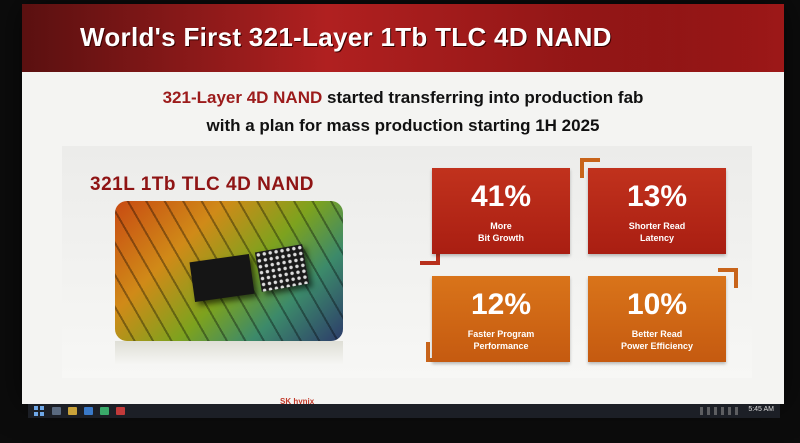  What do you see at coordinates (657, 340) in the screenshot?
I see `stat-label: Better Read Power Efficiency` at bounding box center [657, 340].